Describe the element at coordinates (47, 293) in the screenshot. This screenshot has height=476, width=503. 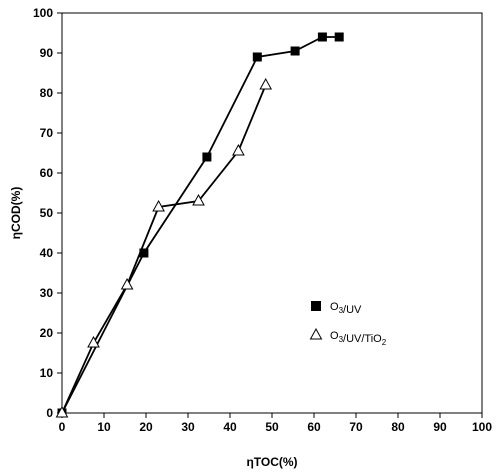
I see `y-tick-label: 30` at that location.